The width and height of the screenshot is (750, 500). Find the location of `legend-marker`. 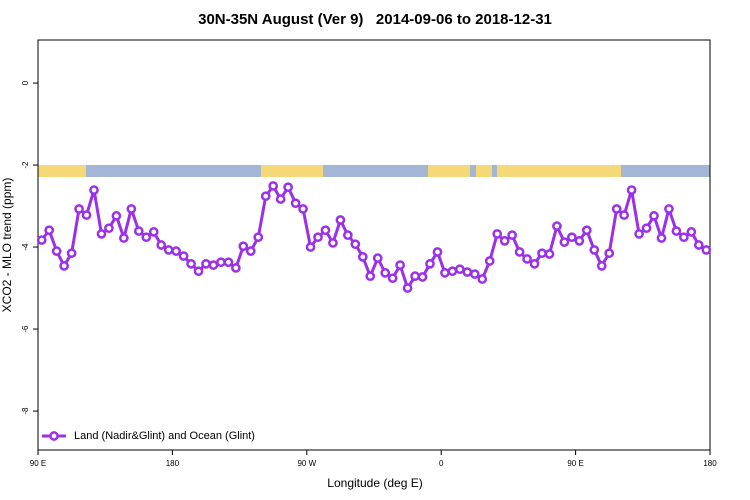

legend-marker is located at coordinates (54, 436).